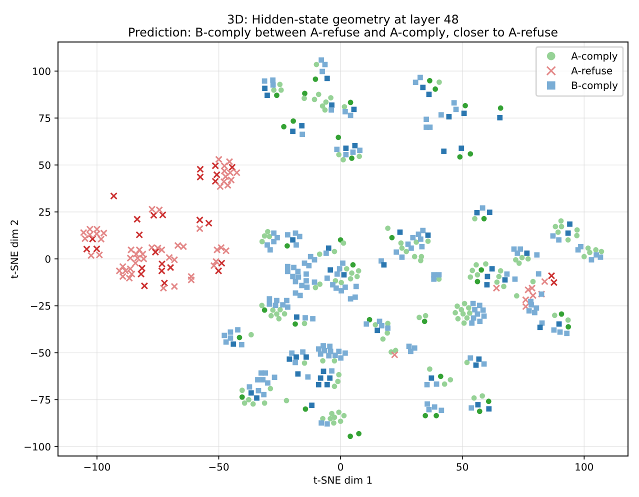  I want to click on chart-subtitle: Prediction: B-comply between A-refuse and A-comply, closer to A-refuse, so click(343, 33).